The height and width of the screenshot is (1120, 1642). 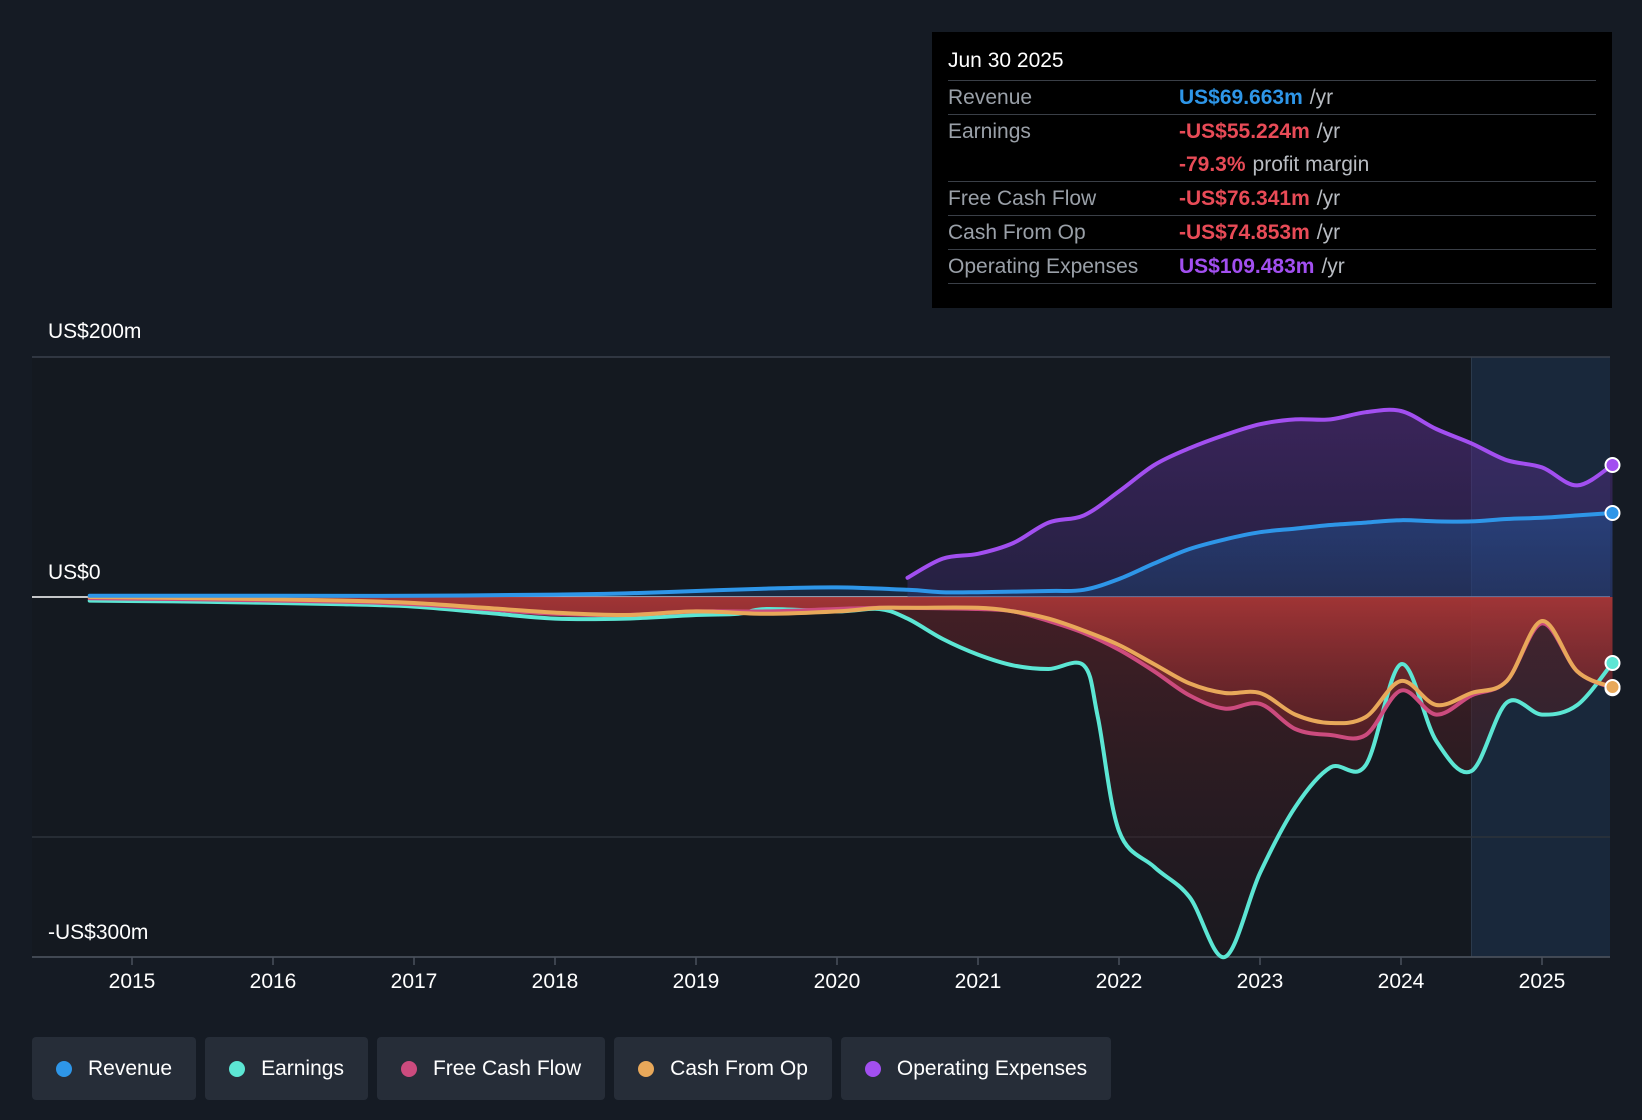 I want to click on y-label-zero: US$0, so click(x=74, y=572).